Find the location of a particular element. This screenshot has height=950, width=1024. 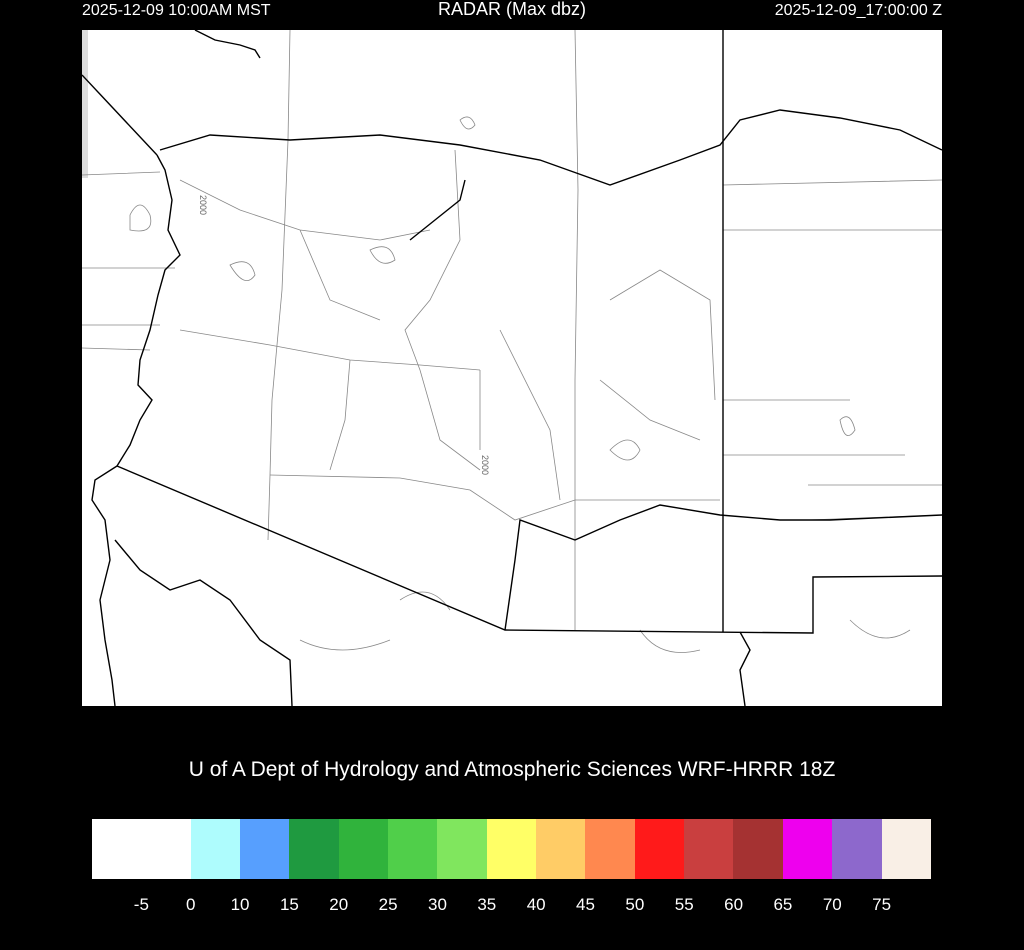

colorbar-label: 60 is located at coordinates (734, 904).